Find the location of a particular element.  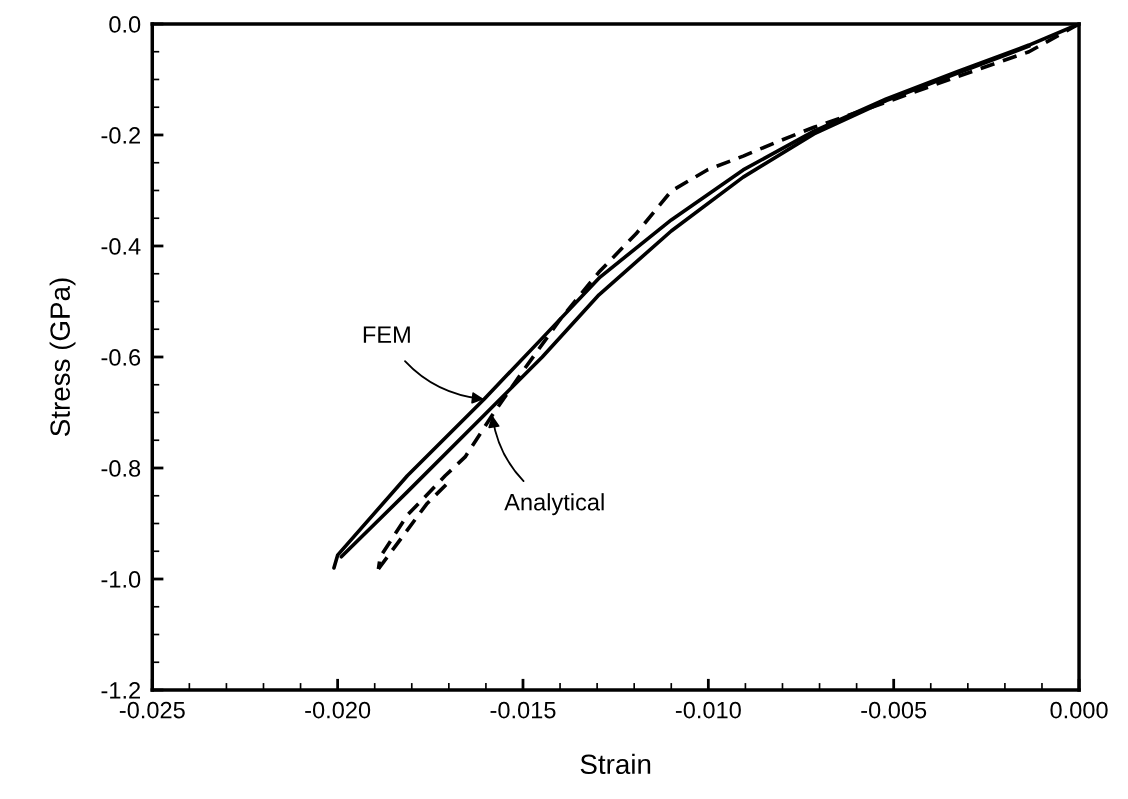

annotation: Analytical is located at coordinates (554, 504).